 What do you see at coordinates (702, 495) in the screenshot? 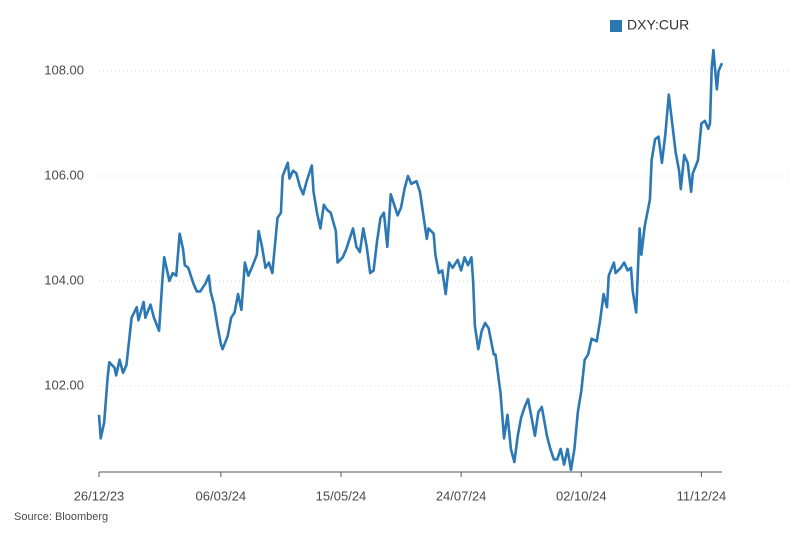
I see `x-tick-label: 11/12/24` at bounding box center [702, 495].